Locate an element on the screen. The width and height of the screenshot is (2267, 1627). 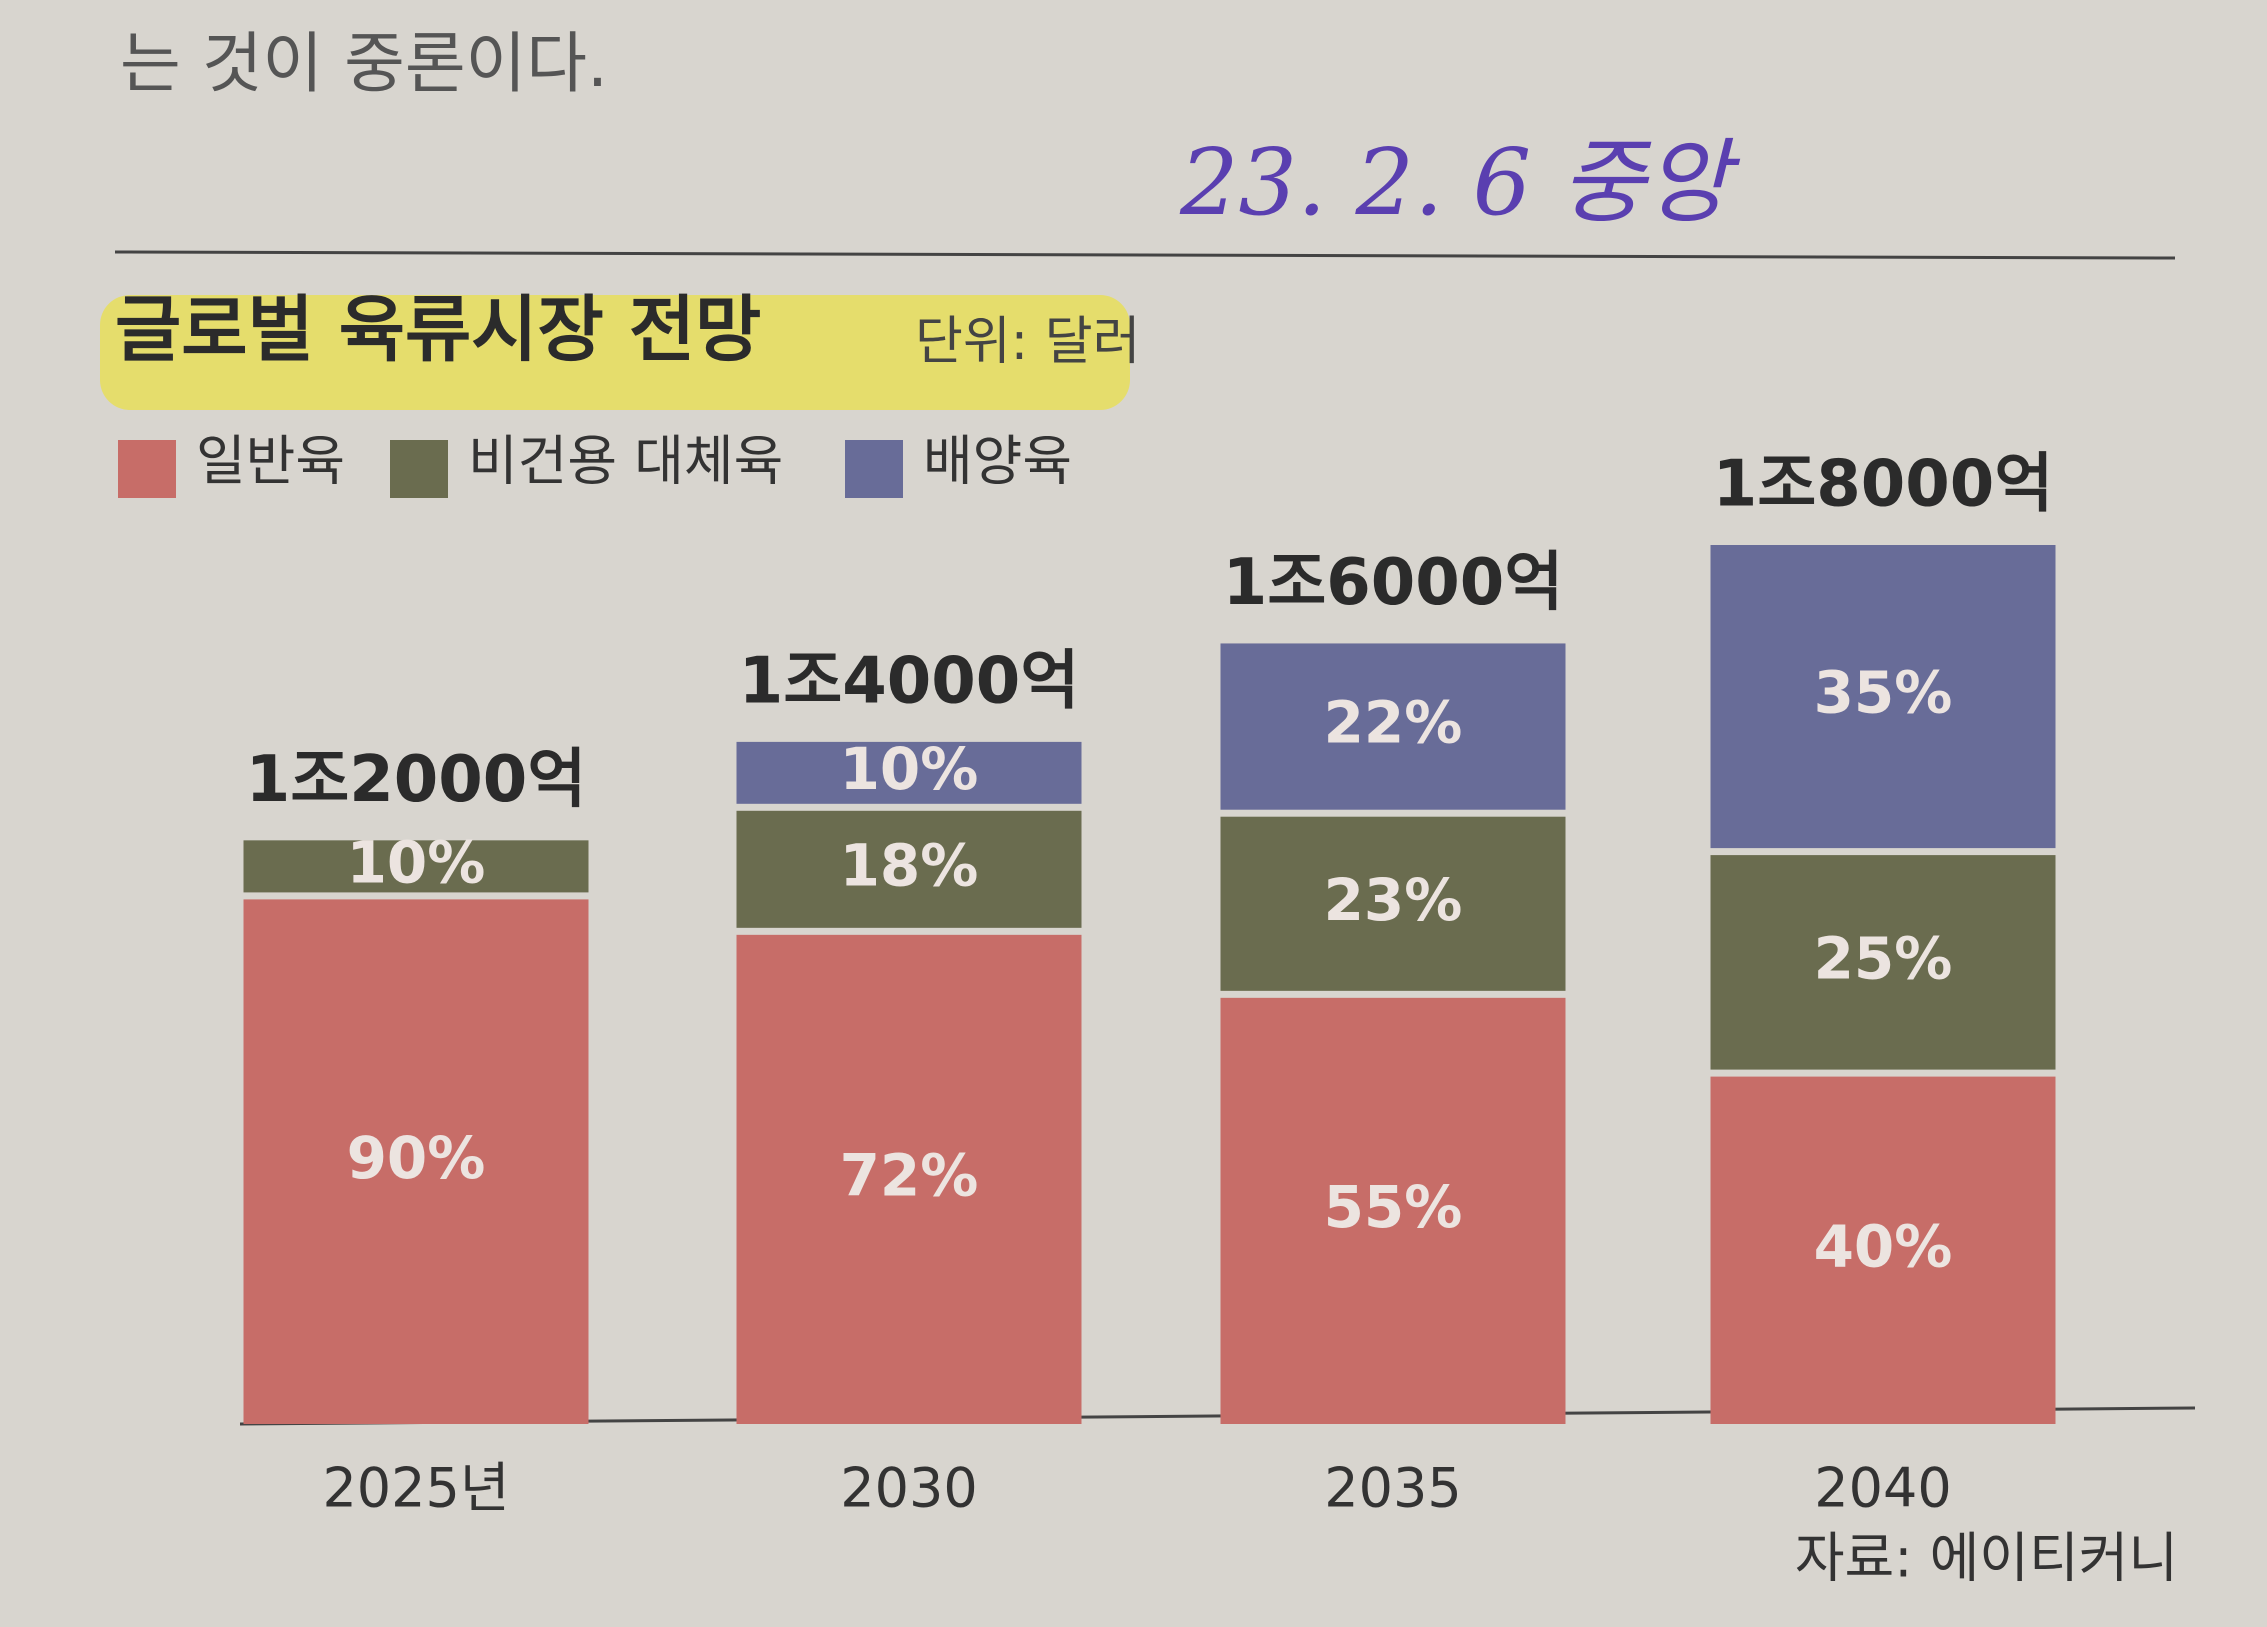
source: 자료: 에이티커니 is located at coordinates (1986, 1558).